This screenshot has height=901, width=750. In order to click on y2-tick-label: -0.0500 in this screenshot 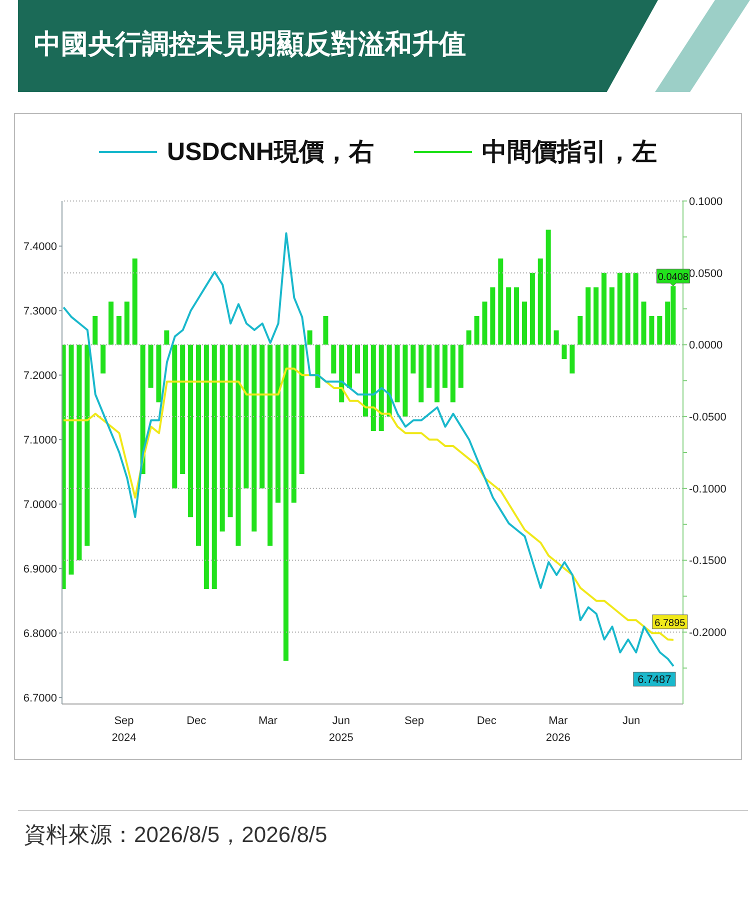, I will do `click(707, 417)`.